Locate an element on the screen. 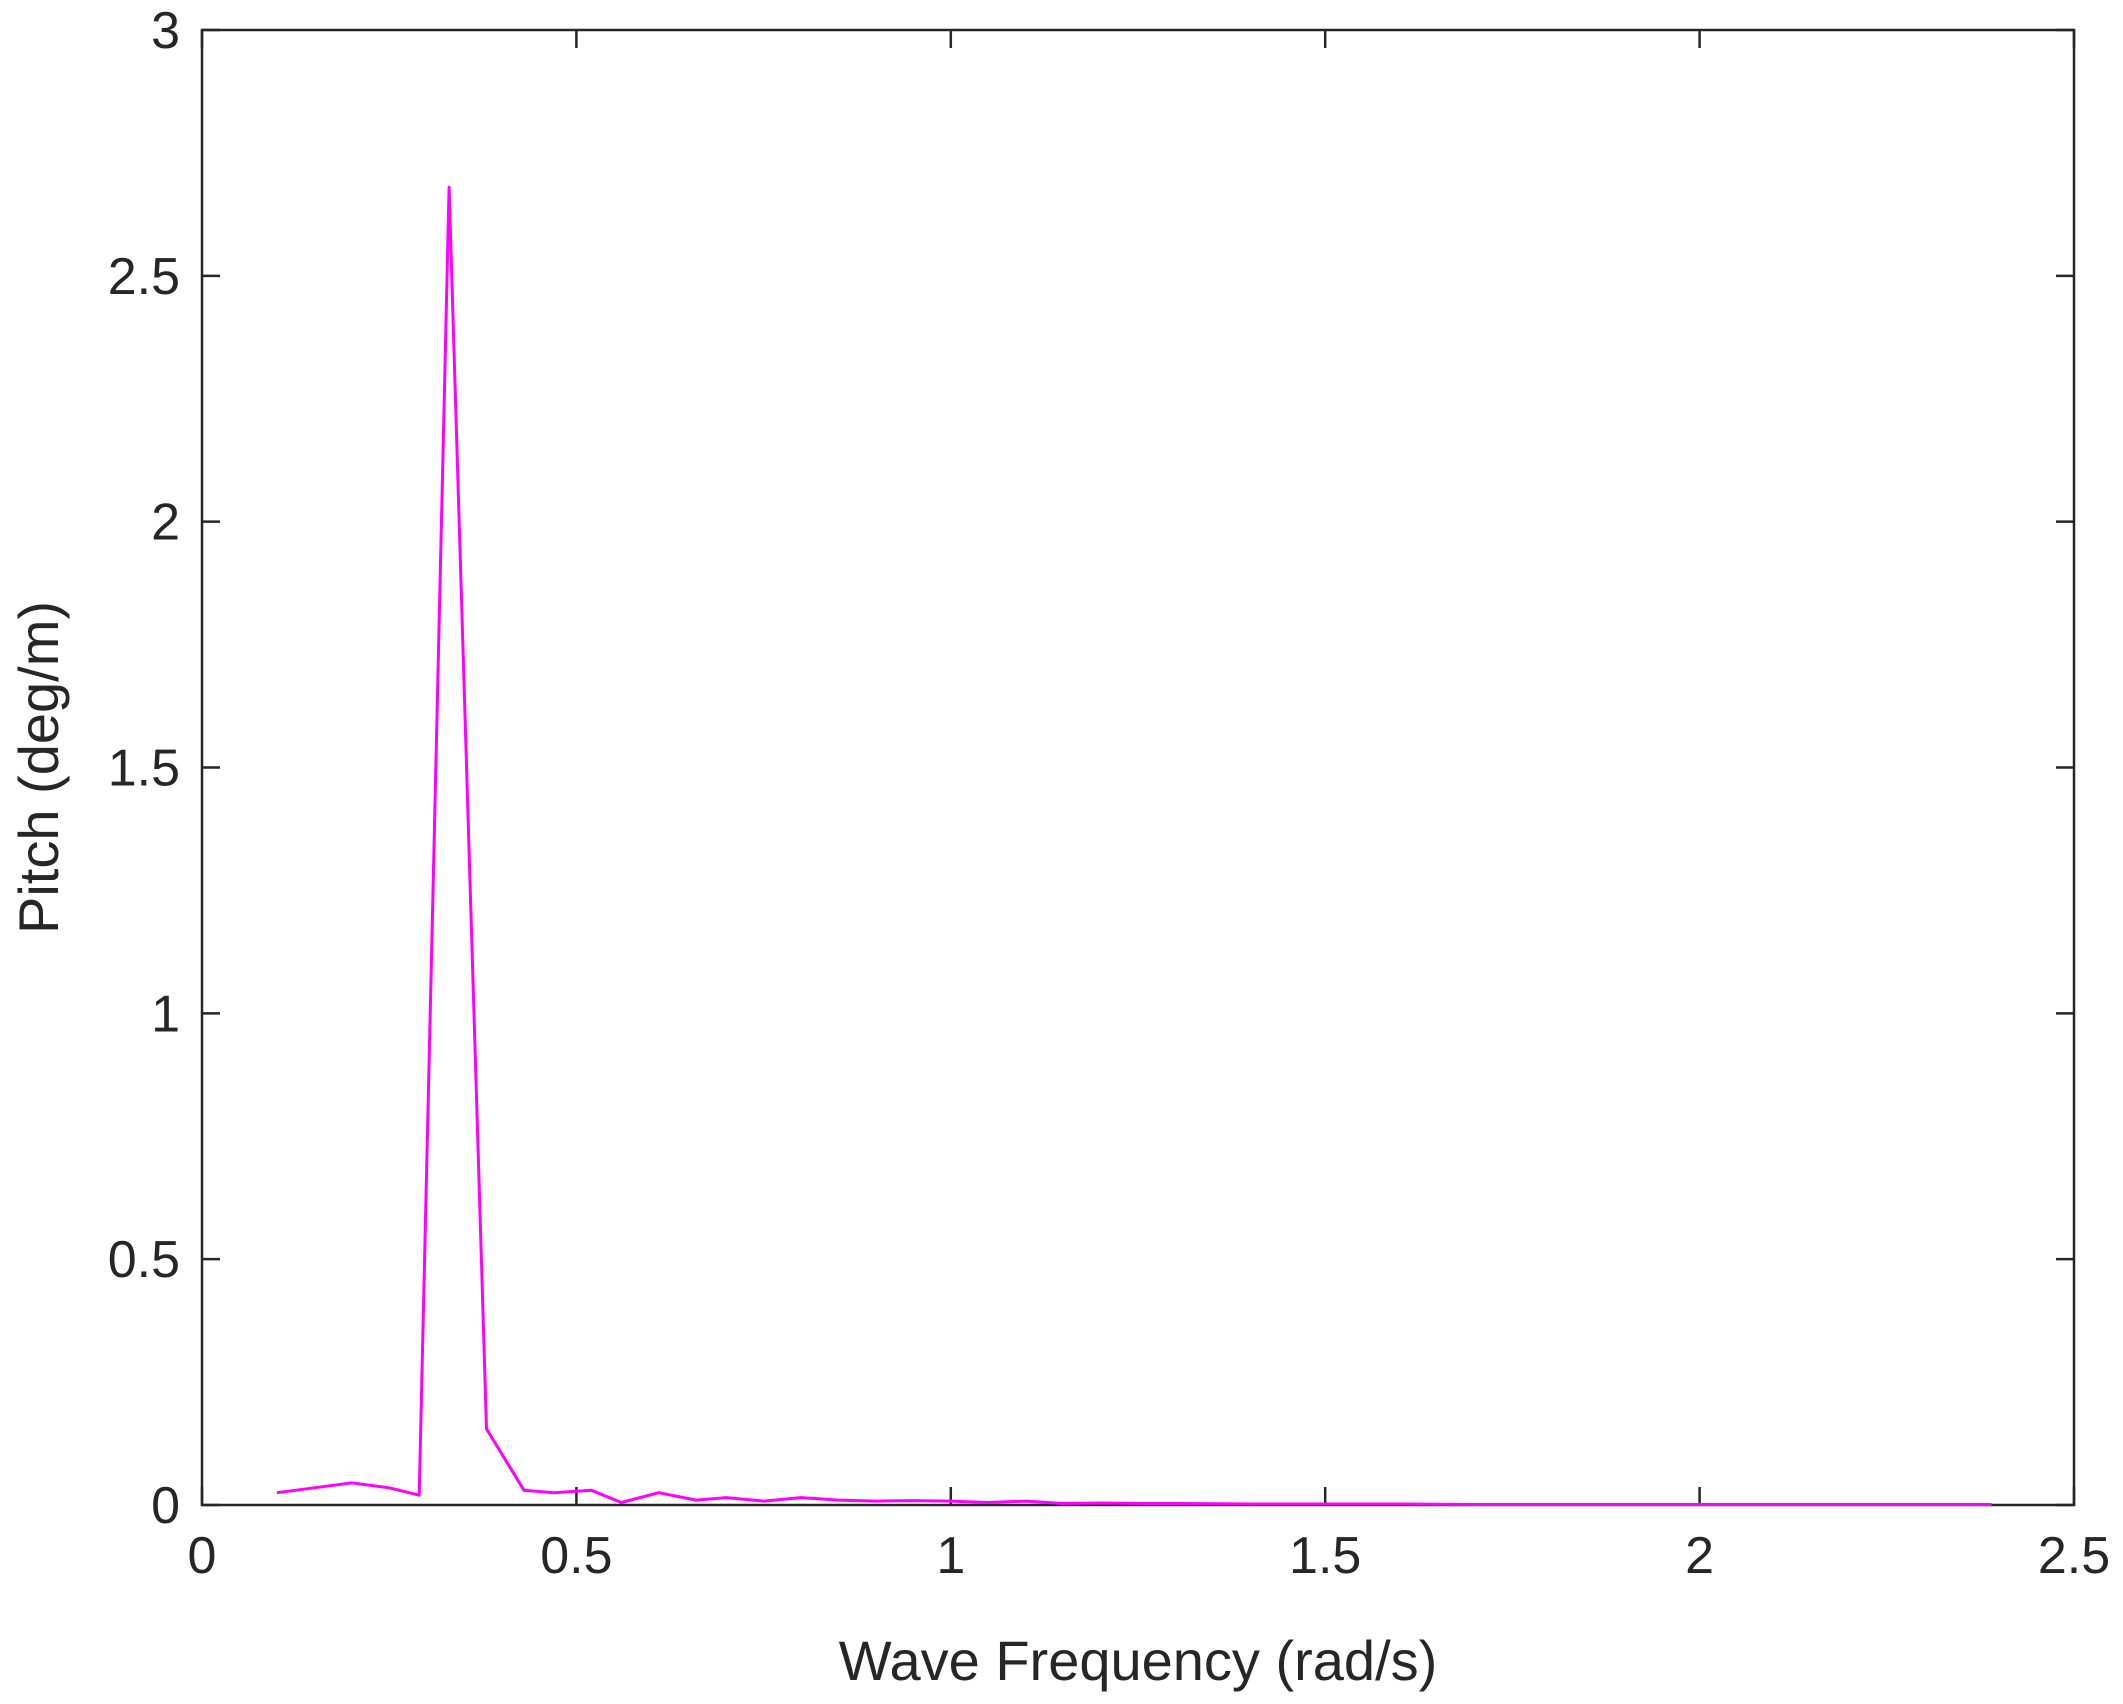 The width and height of the screenshot is (2123, 1704). y-tick-label: 2.5 is located at coordinates (144, 277).